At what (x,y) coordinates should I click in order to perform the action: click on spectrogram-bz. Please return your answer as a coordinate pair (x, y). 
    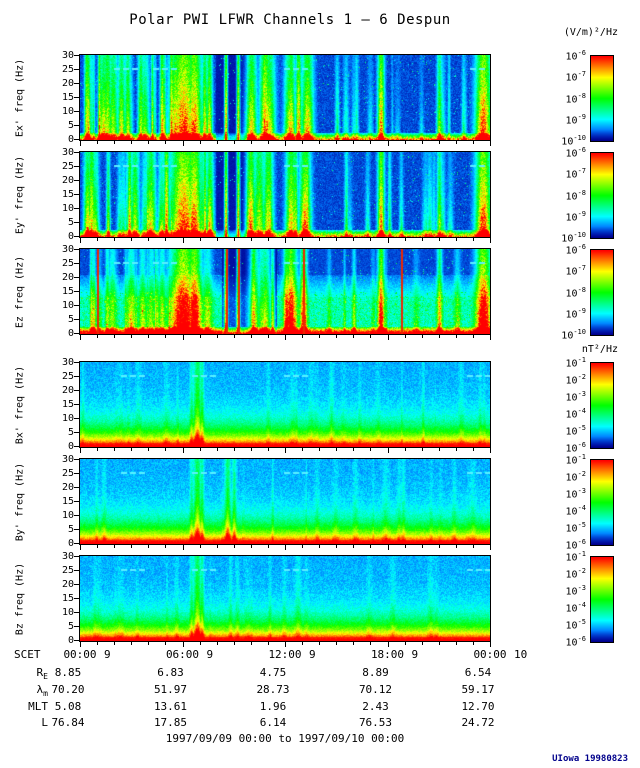
    Looking at the image, I should click on (285, 598).